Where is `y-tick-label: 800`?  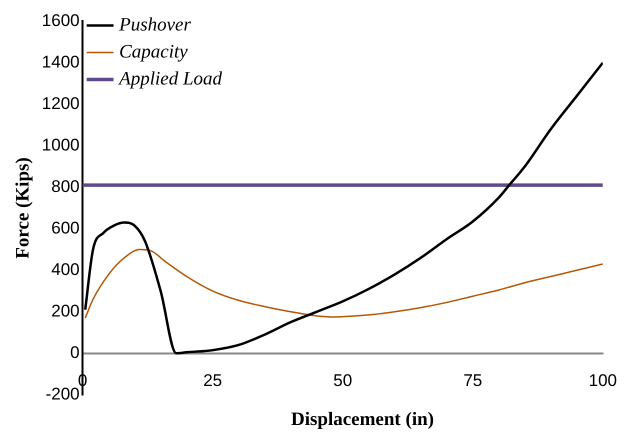 y-tick-label: 800 is located at coordinates (65, 186).